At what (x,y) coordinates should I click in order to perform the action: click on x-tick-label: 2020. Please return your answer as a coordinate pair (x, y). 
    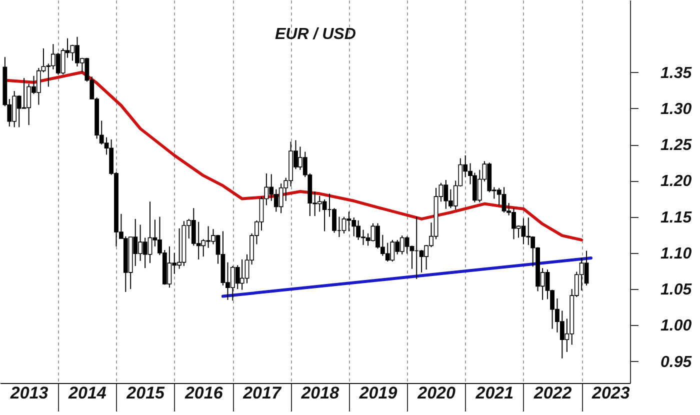
    Looking at the image, I should click on (436, 393).